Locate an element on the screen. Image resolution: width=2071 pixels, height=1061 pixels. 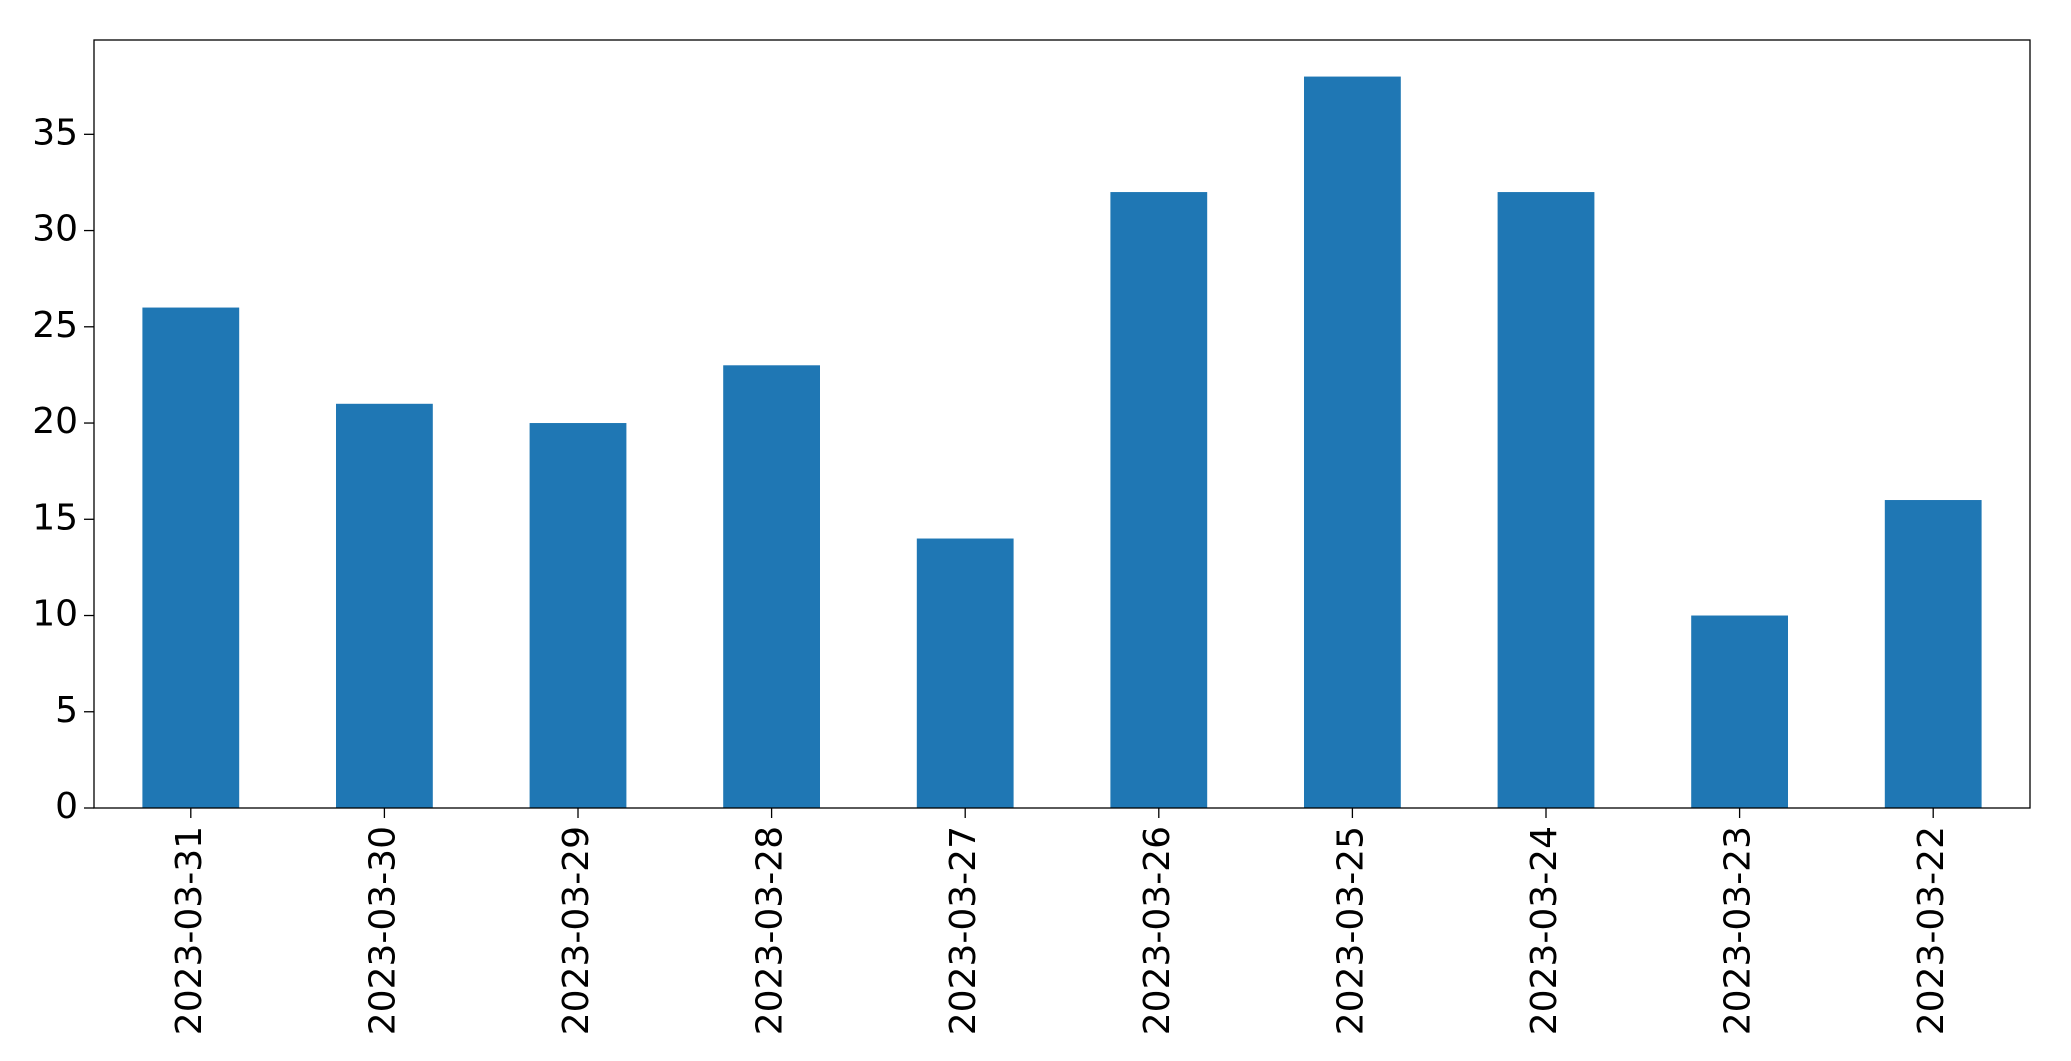
y-tick-label: 0 is located at coordinates (66, 806).